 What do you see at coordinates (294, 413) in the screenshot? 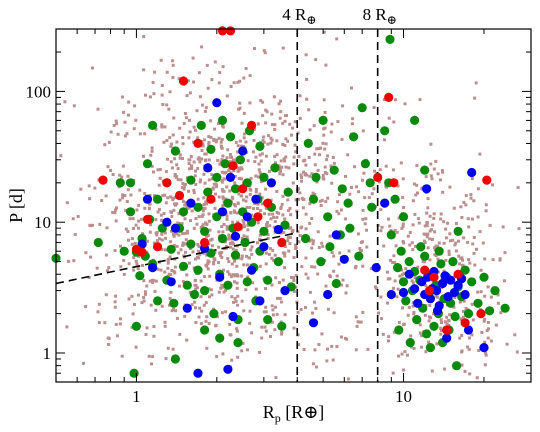
I see `x-axis-label: Rp [R⊕]` at bounding box center [294, 413].